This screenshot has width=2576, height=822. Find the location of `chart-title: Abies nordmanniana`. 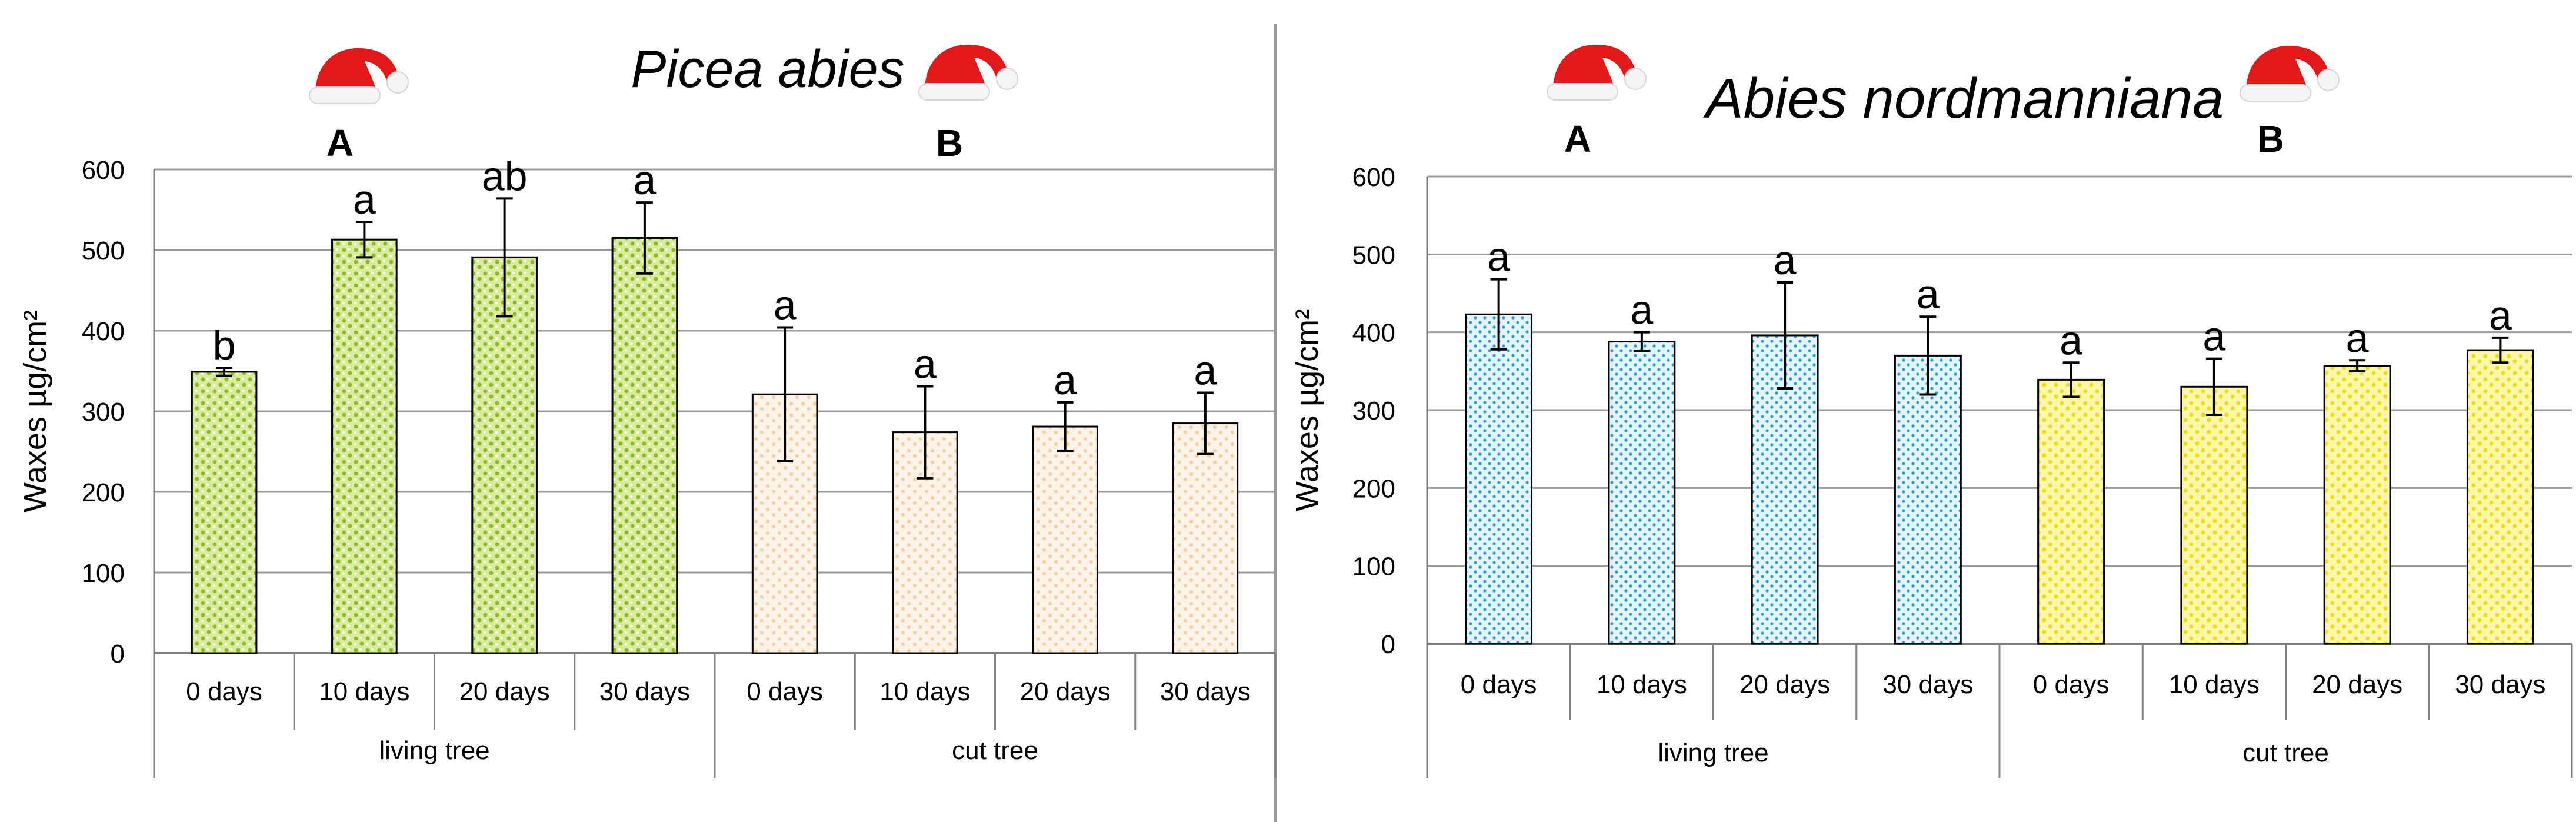

chart-title: Abies nordmanniana is located at coordinates (1963, 98).